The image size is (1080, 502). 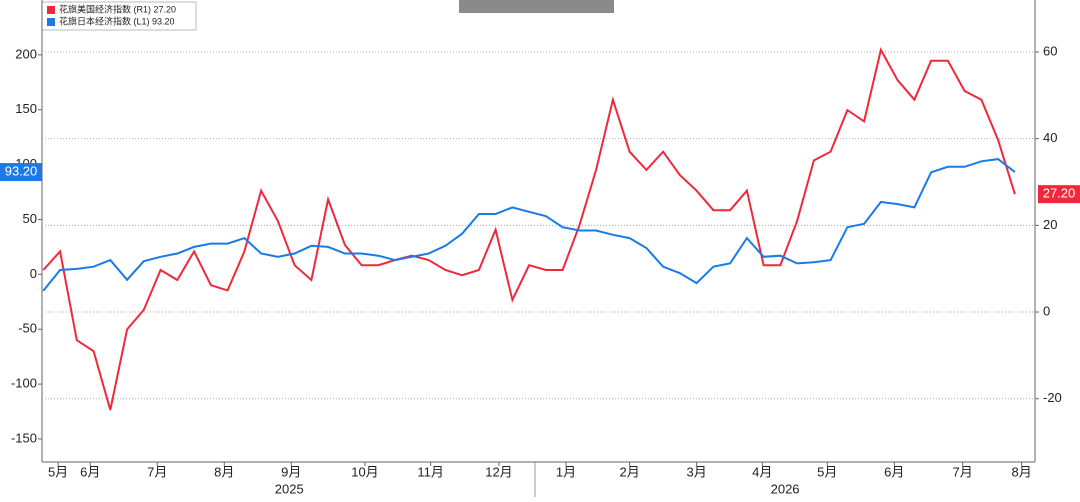 I want to click on x-tick-label: 12月, so click(x=498, y=471).